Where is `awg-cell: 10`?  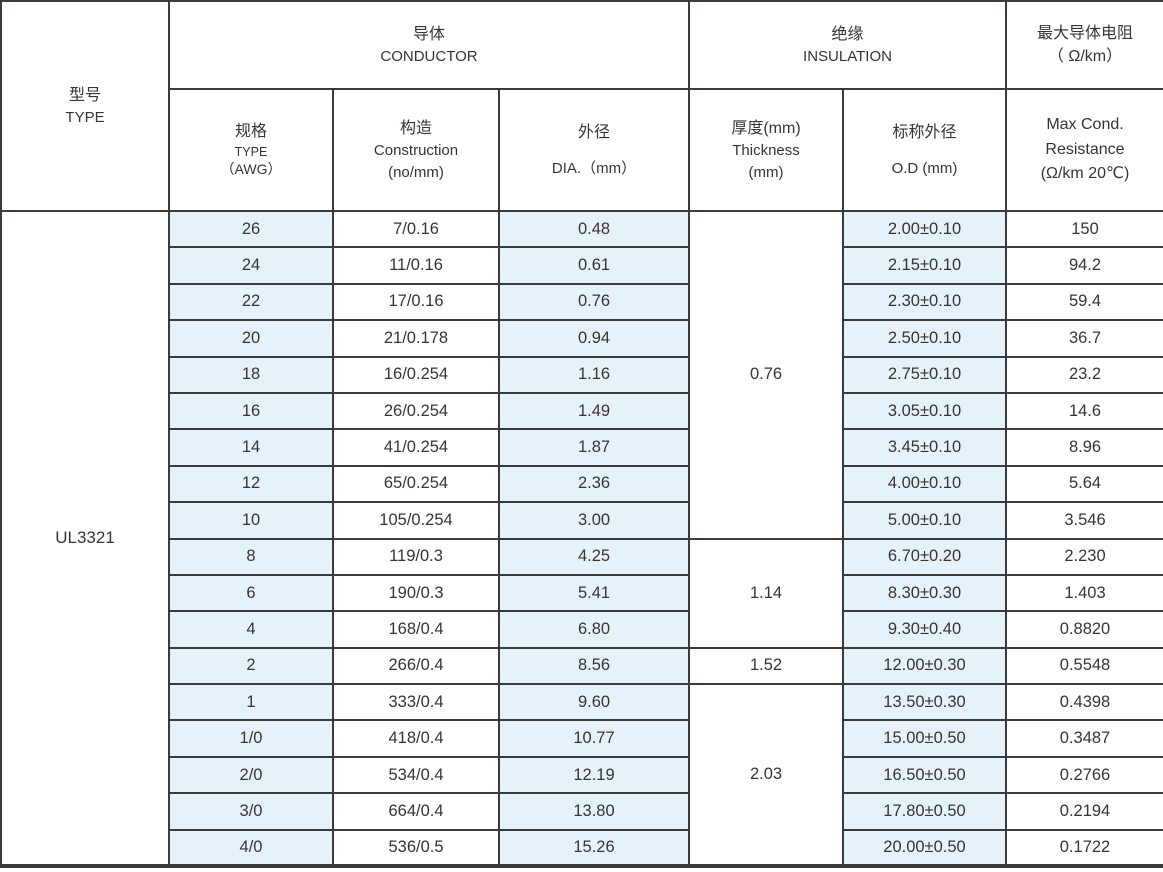
awg-cell: 10 is located at coordinates (251, 520).